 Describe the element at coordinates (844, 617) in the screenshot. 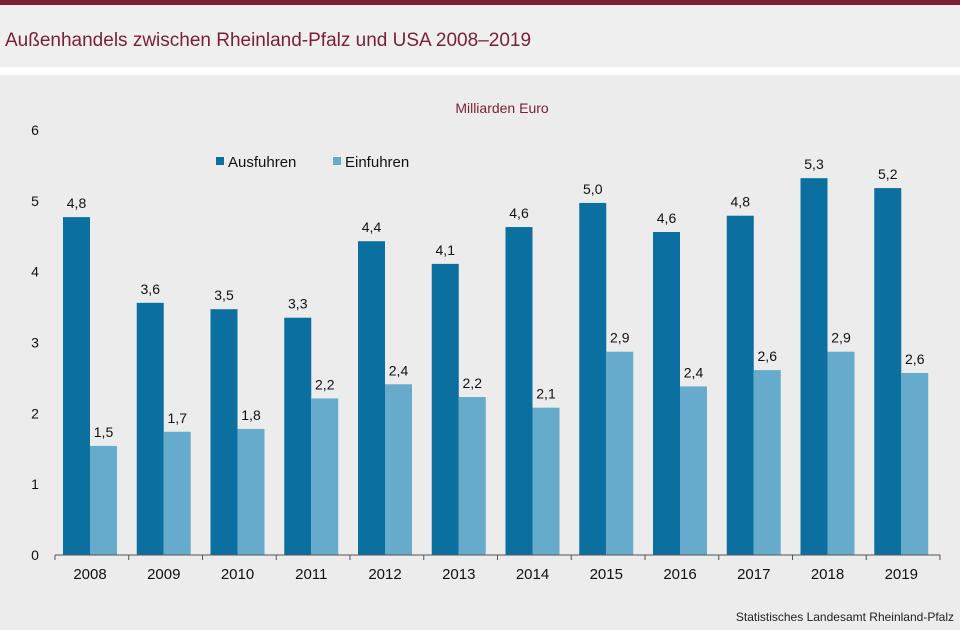

I see `source-note: Statistisches Landesamt Rheinland-Pfalz` at that location.